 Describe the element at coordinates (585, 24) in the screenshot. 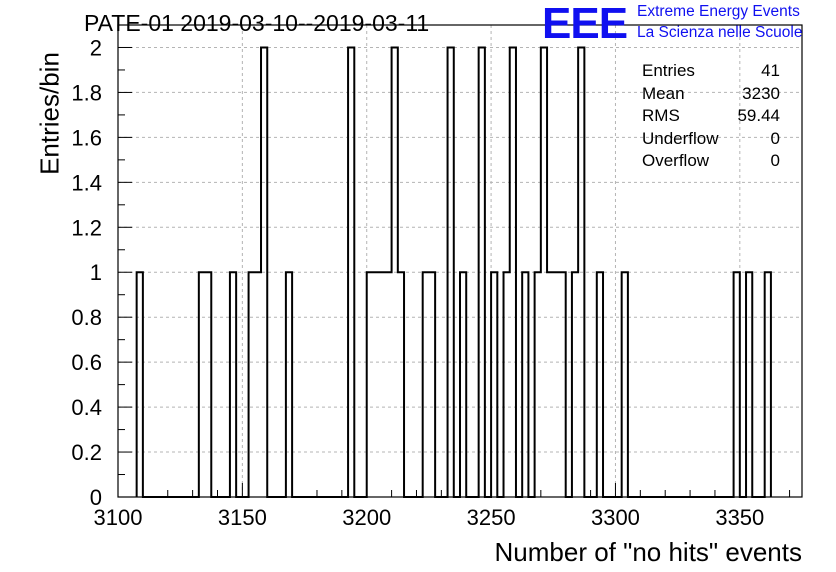

I see `eee-logo: EEE` at that location.